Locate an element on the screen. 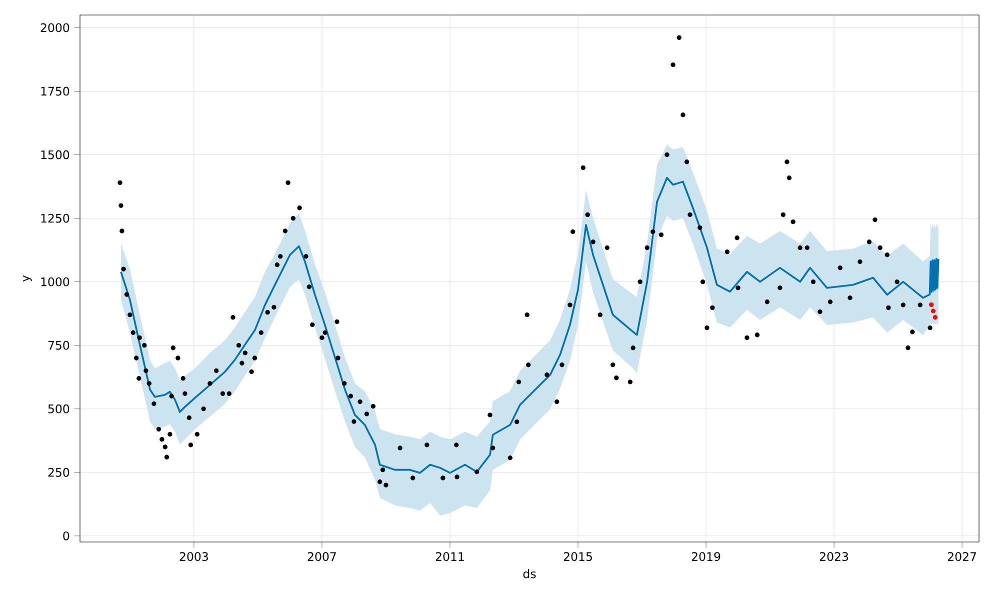 The height and width of the screenshot is (600, 1000). x-tick-label: 2007 is located at coordinates (322, 557).